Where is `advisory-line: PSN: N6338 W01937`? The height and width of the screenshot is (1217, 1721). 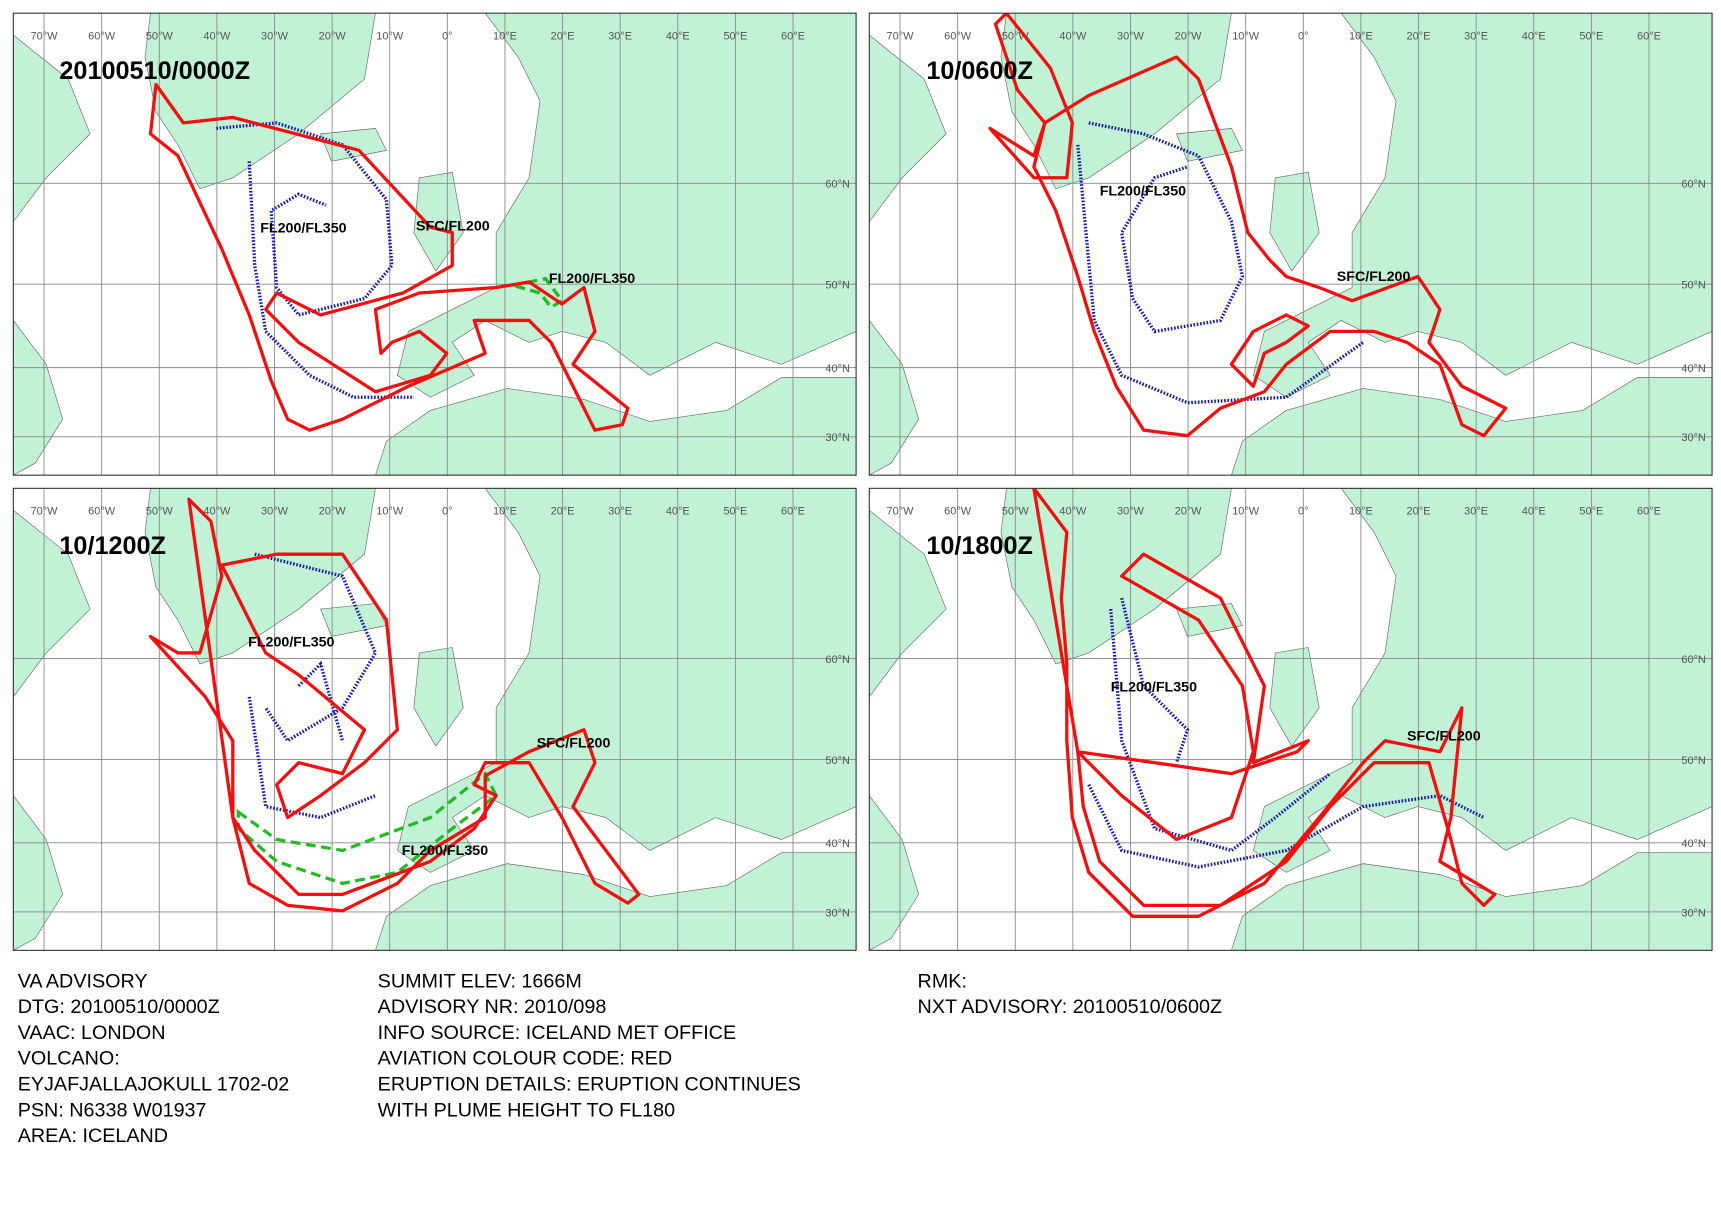 advisory-line: PSN: N6338 W01937 is located at coordinates (112, 1110).